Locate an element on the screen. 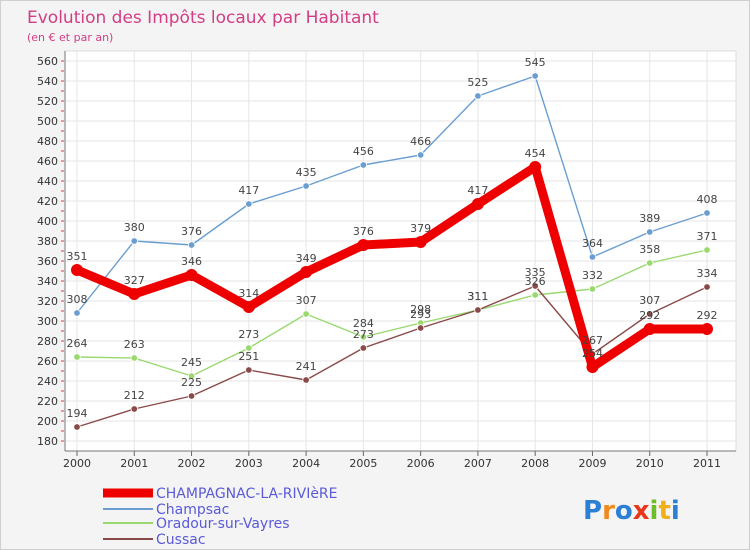 The width and height of the screenshot is (750, 550). y-tick-label: 420 is located at coordinates (47, 201).